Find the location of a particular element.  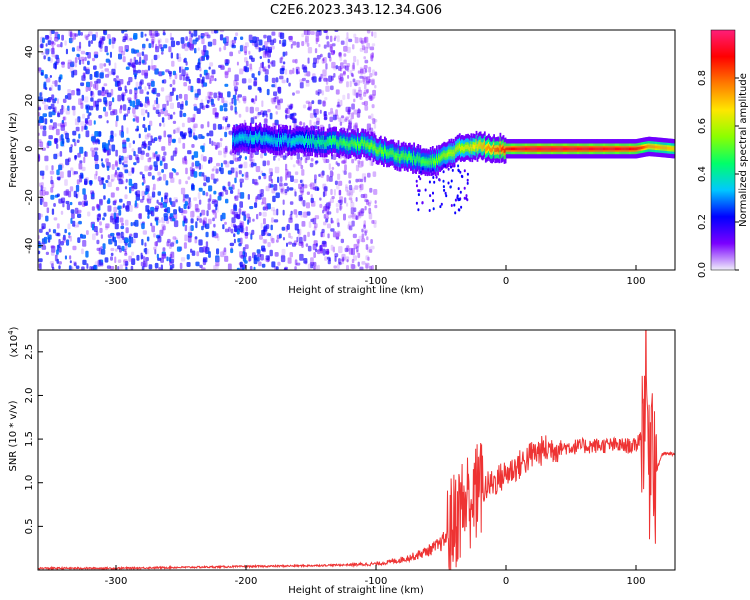

colorbar-label: Normalized spectral amplitude is located at coordinates (743, 150).